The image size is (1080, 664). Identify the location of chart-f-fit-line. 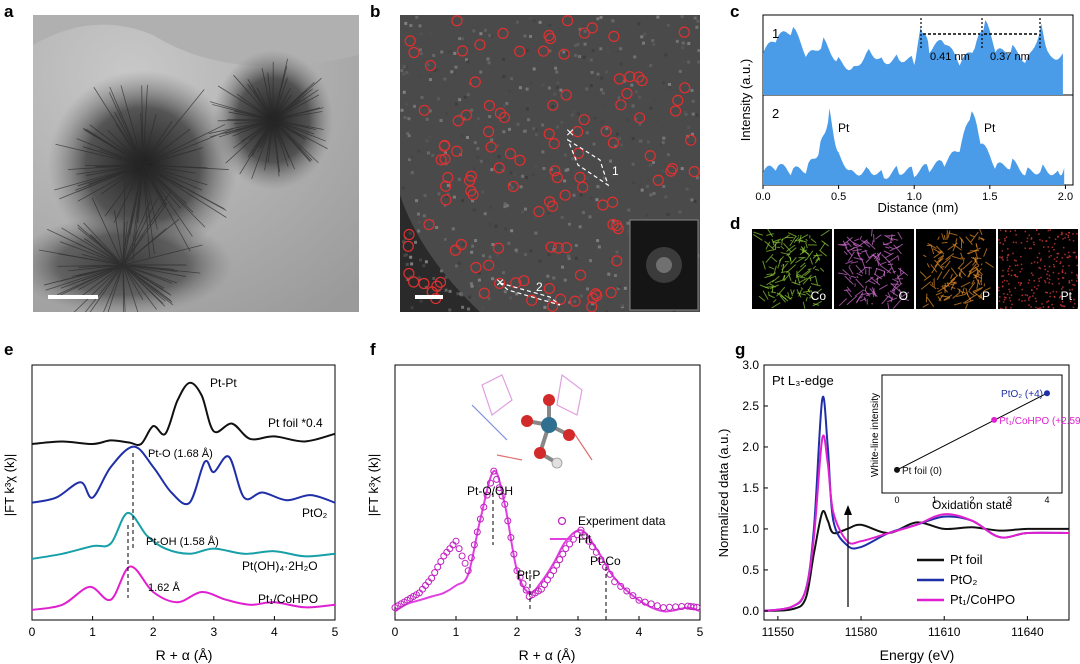
(547, 541).